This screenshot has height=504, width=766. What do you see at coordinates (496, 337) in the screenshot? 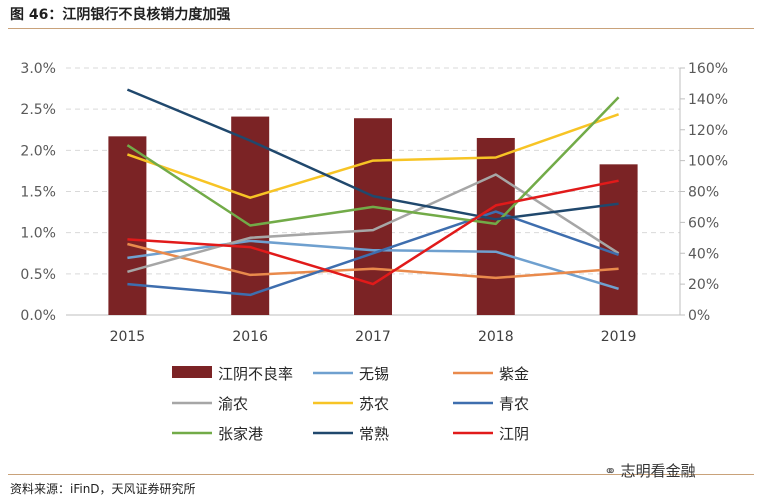
I see `x-tick-label: 2018` at bounding box center [496, 337].